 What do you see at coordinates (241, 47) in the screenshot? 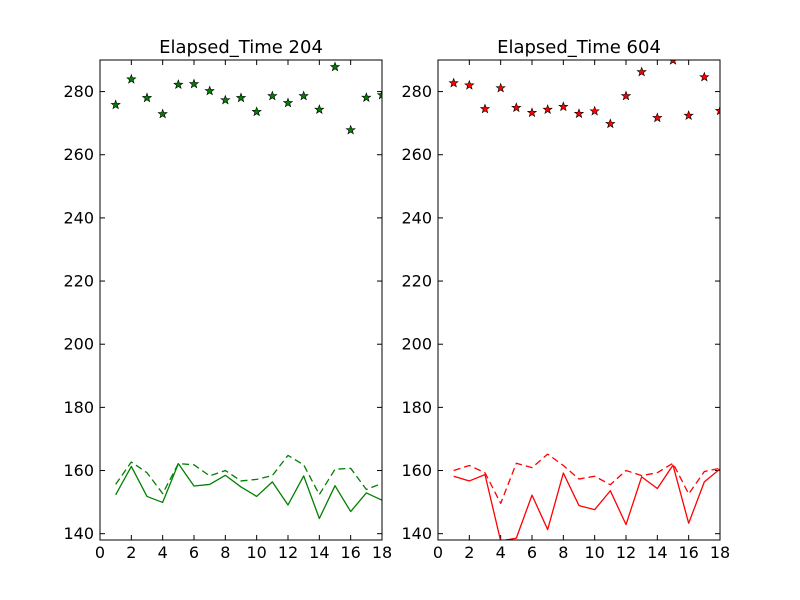
I see `subplot-title: Elapsed_Time 204` at bounding box center [241, 47].